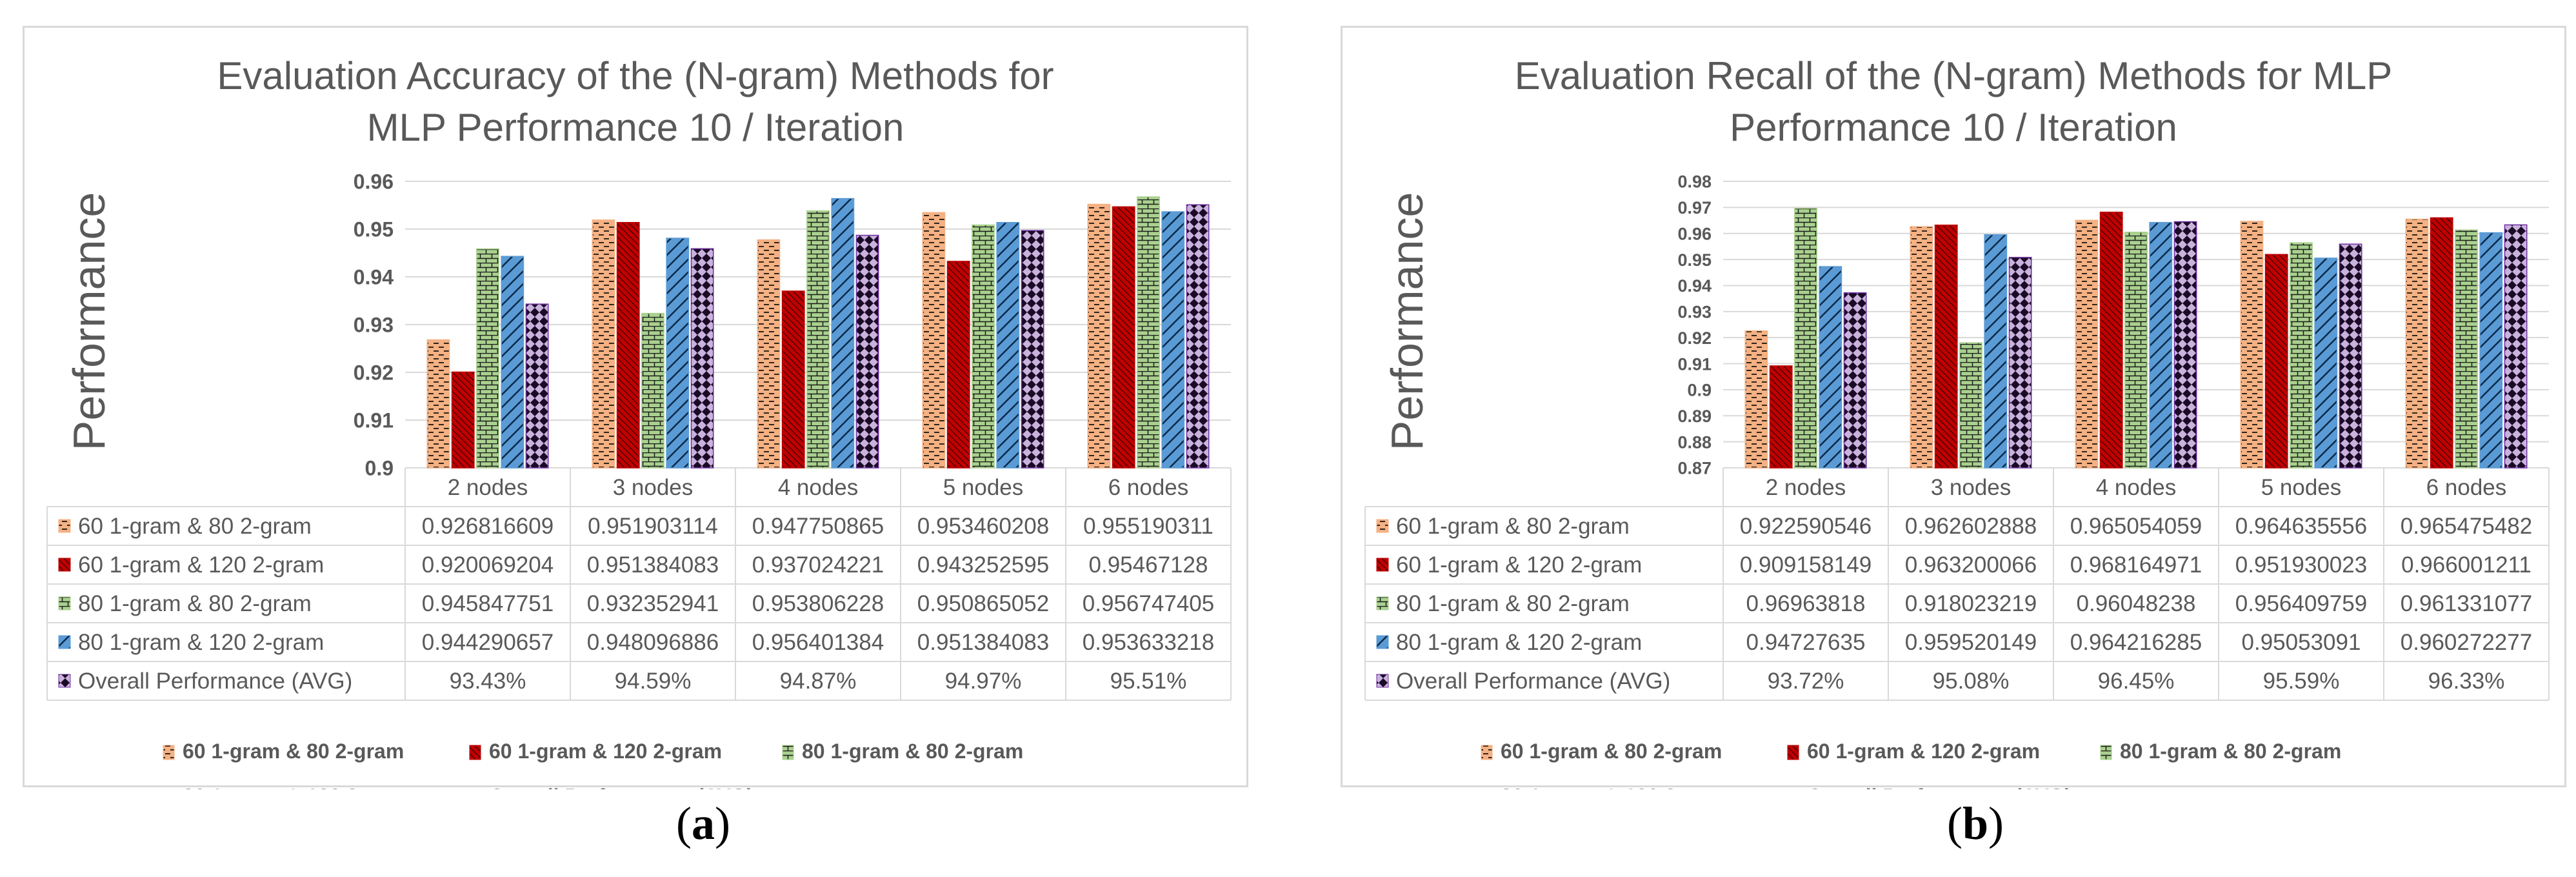 Image resolution: width=2576 pixels, height=877 pixels. I want to click on table-cell: 0.947750865, so click(818, 526).